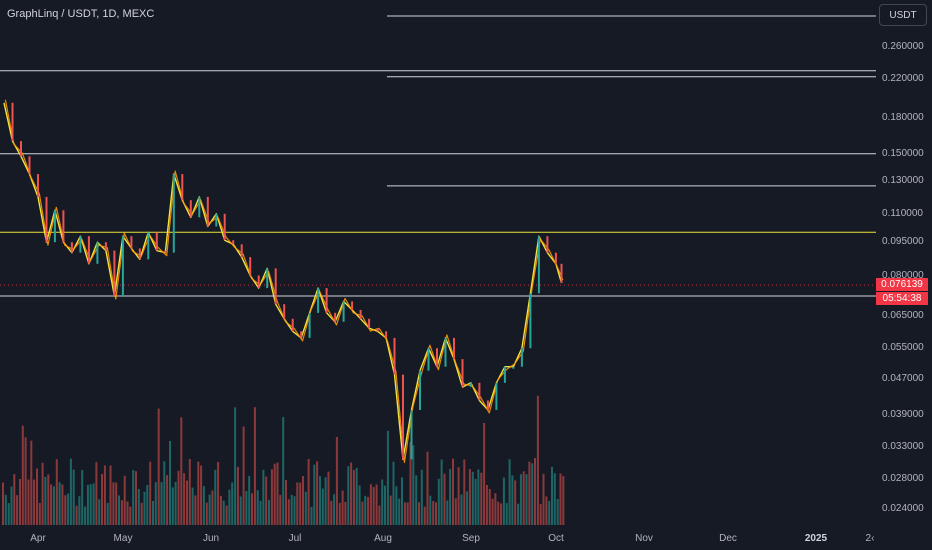  Describe the element at coordinates (903, 414) in the screenshot. I see `price-tick-label: 0.039000` at that location.